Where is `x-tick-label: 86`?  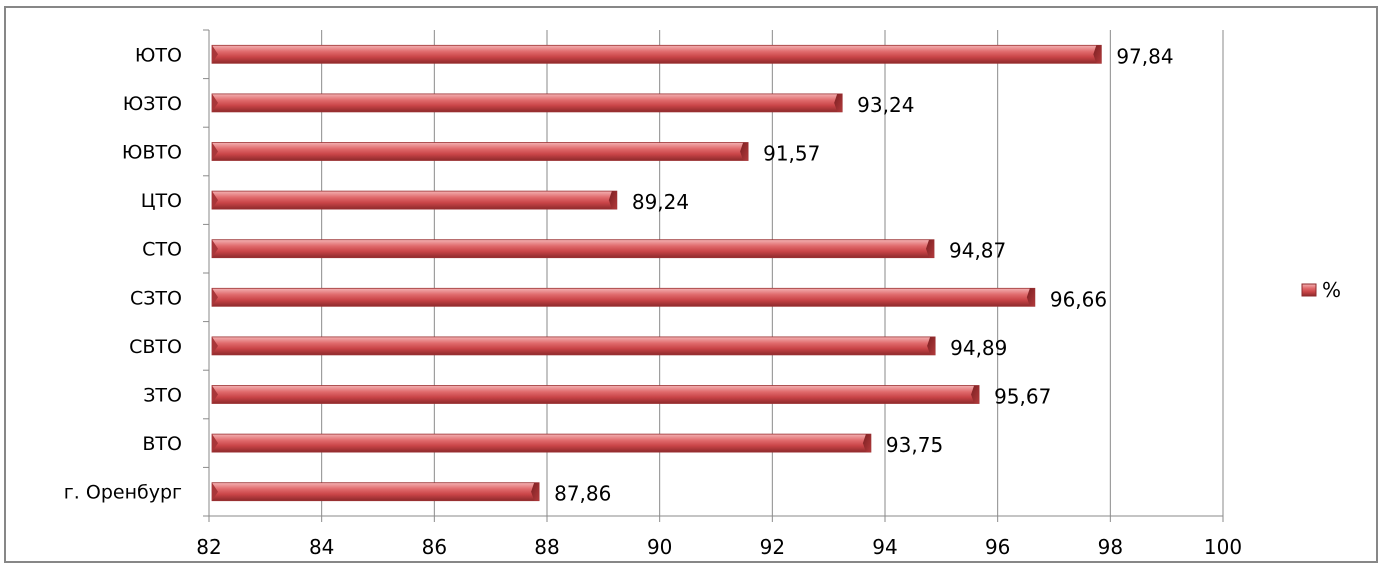 x-tick-label: 86 is located at coordinates (434, 547).